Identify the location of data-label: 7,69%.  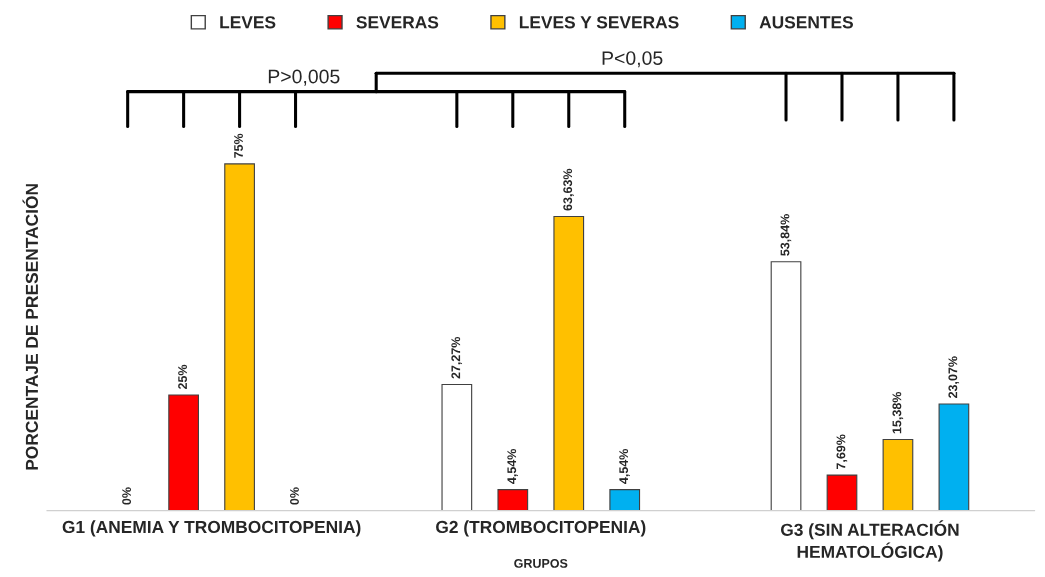
(842, 451).